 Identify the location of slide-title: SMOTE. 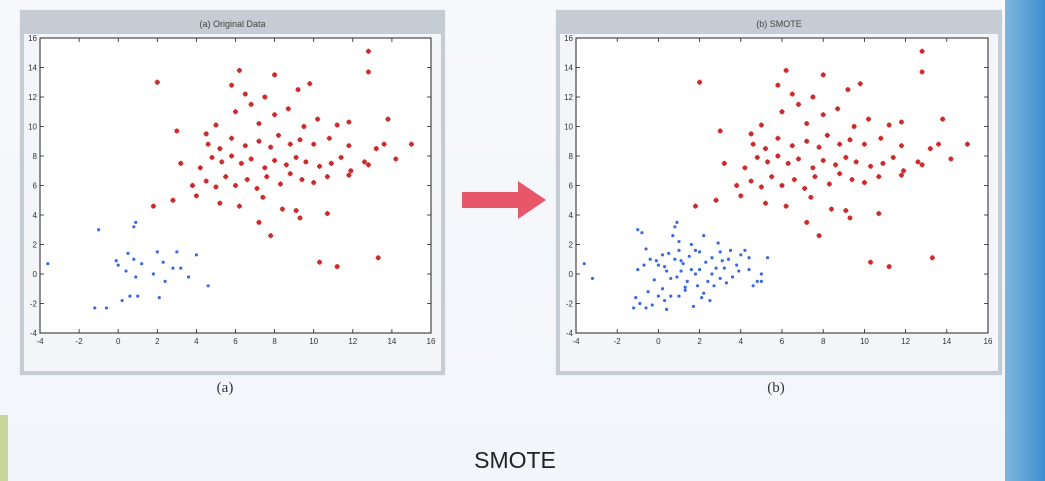
(515, 460).